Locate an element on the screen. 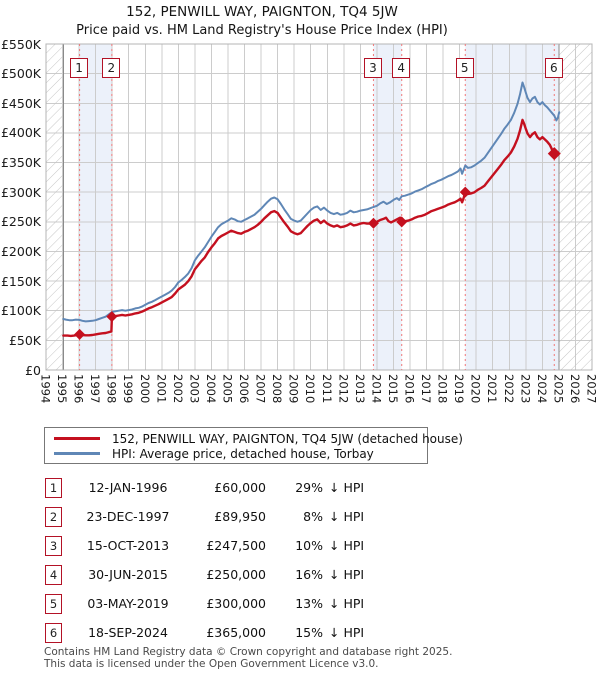 The image size is (600, 680). transaction-price: £60,000 is located at coordinates (240, 487).